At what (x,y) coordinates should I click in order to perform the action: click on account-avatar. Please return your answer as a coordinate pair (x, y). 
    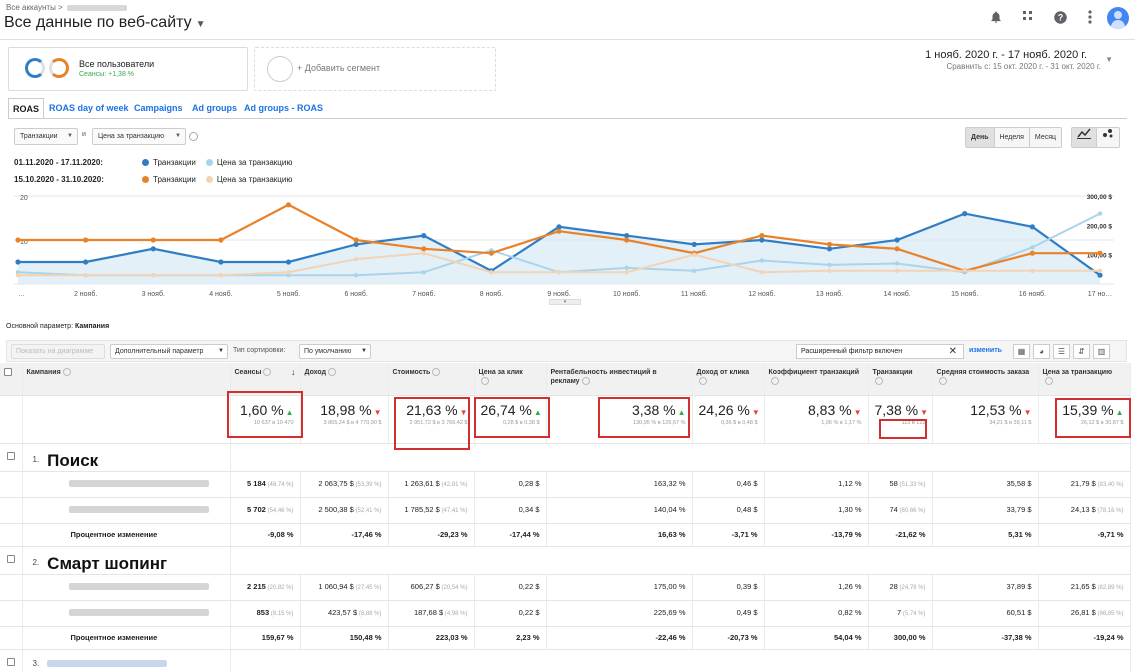
    Looking at the image, I should click on (1118, 18).